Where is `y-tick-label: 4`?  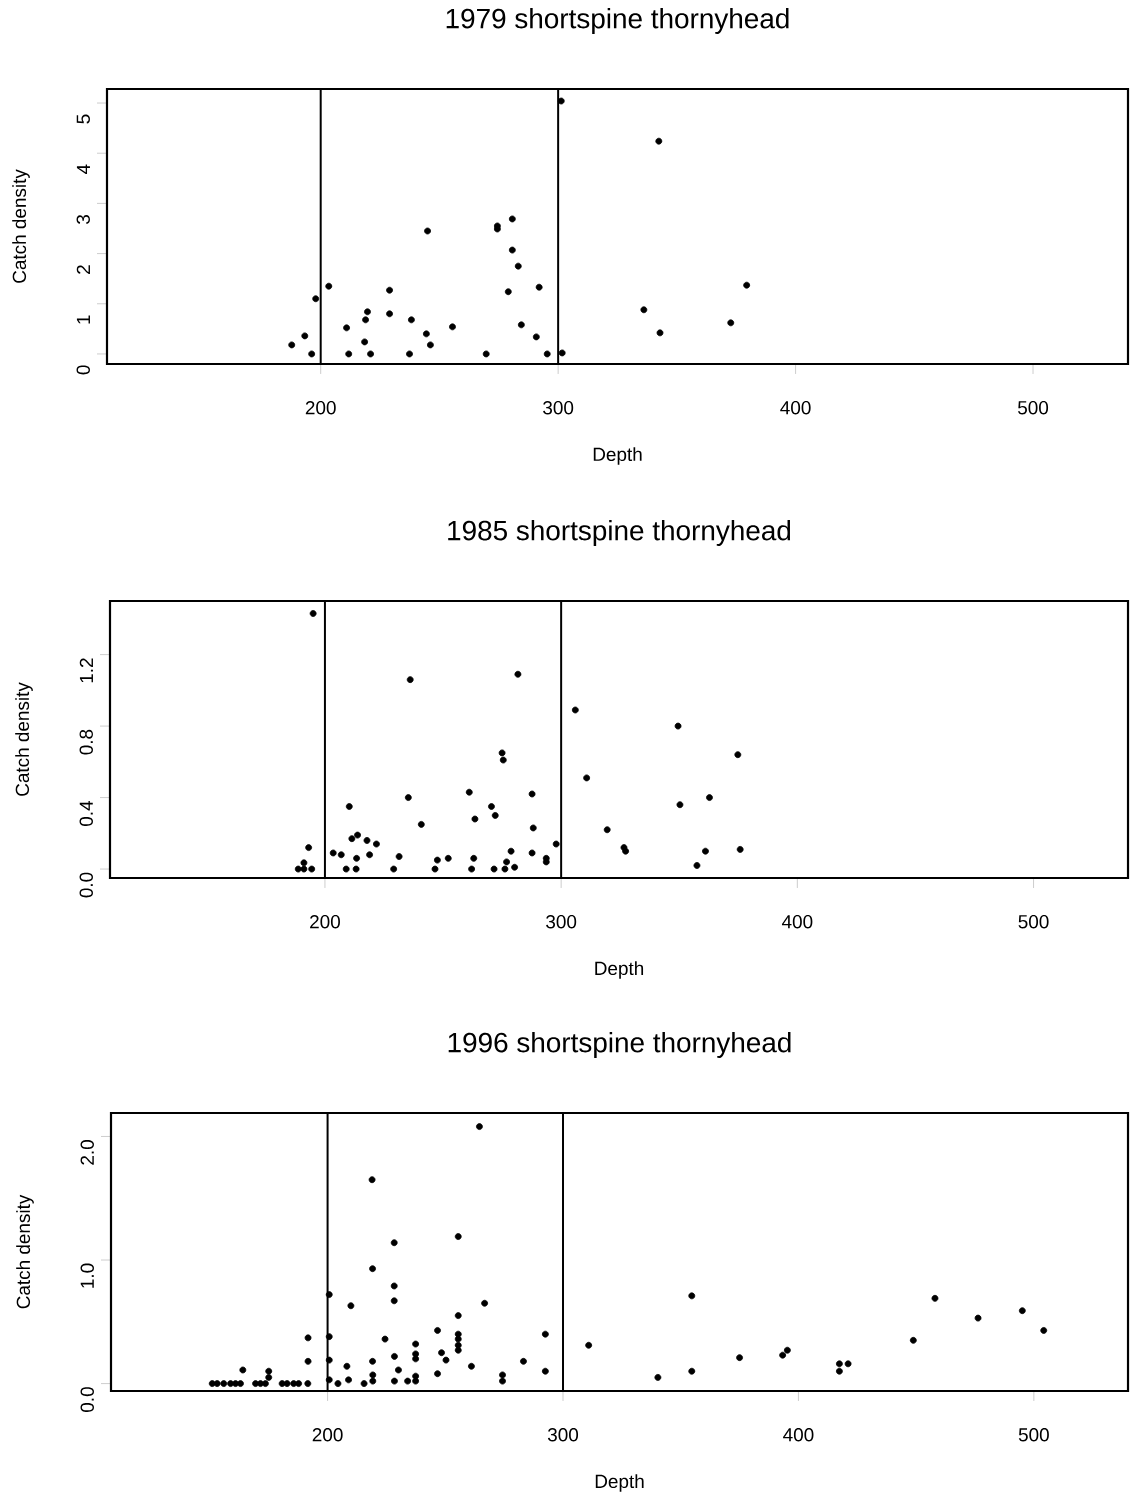 y-tick-label: 4 is located at coordinates (83, 169).